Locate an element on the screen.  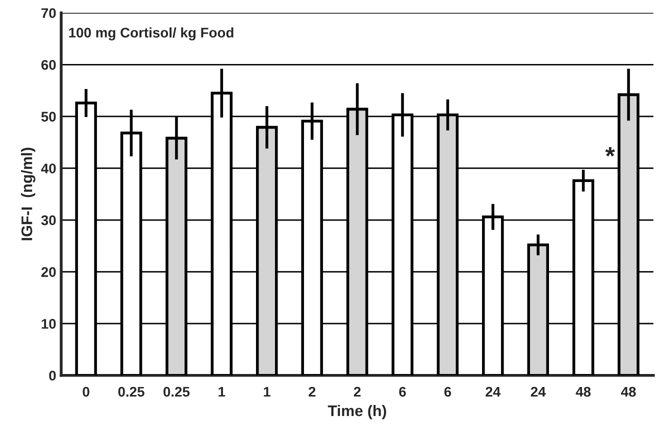
x-tick-label: 0 is located at coordinates (86, 391).